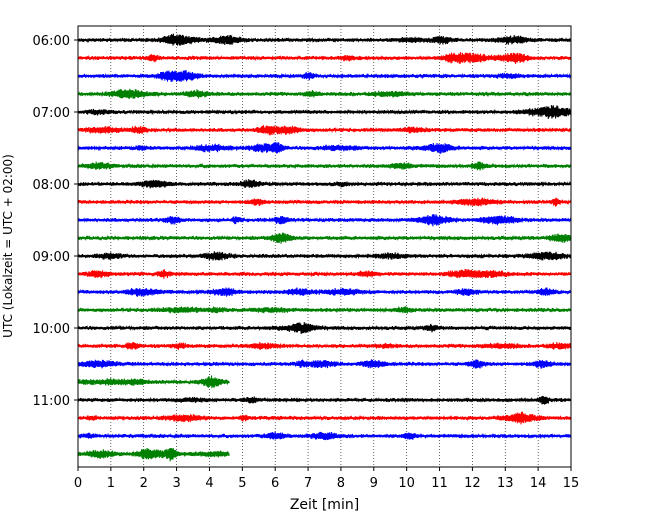  I want to click on y-axis-title: UTC (Lokalzeit = UTC + 02:00), so click(8, 246).